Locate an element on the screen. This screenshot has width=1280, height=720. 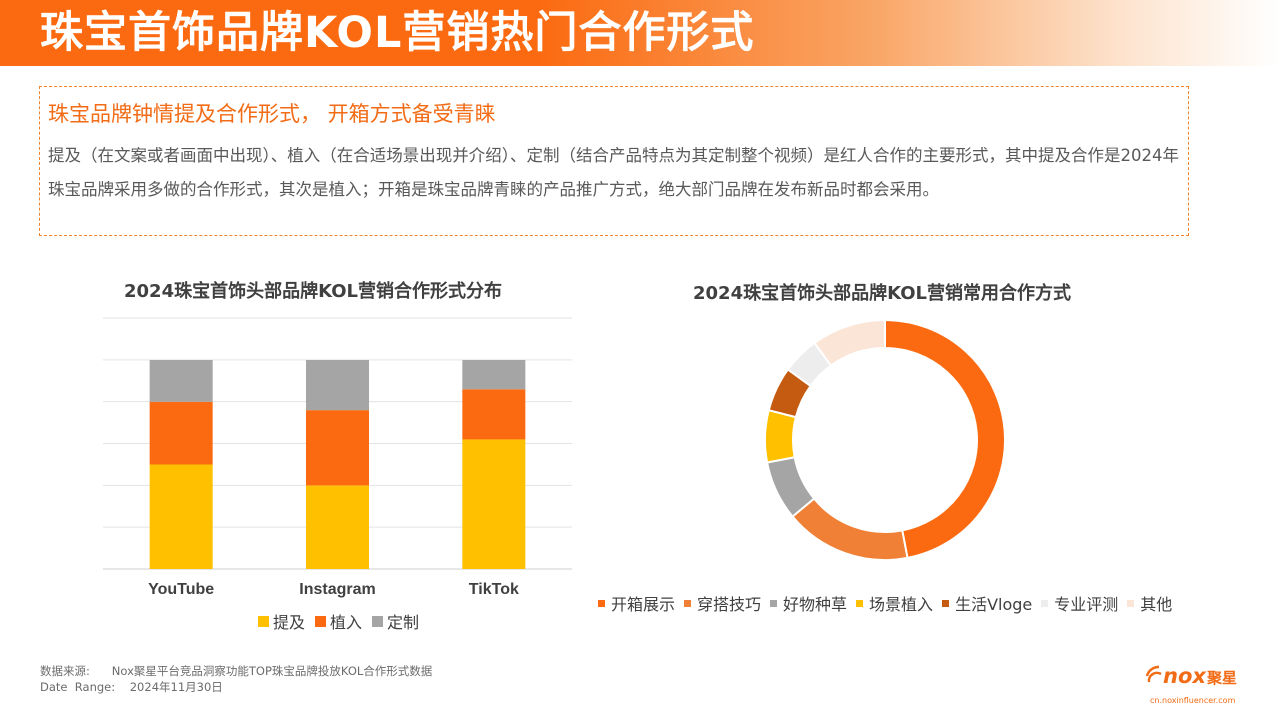
legend-label: 提及 is located at coordinates (289, 622).